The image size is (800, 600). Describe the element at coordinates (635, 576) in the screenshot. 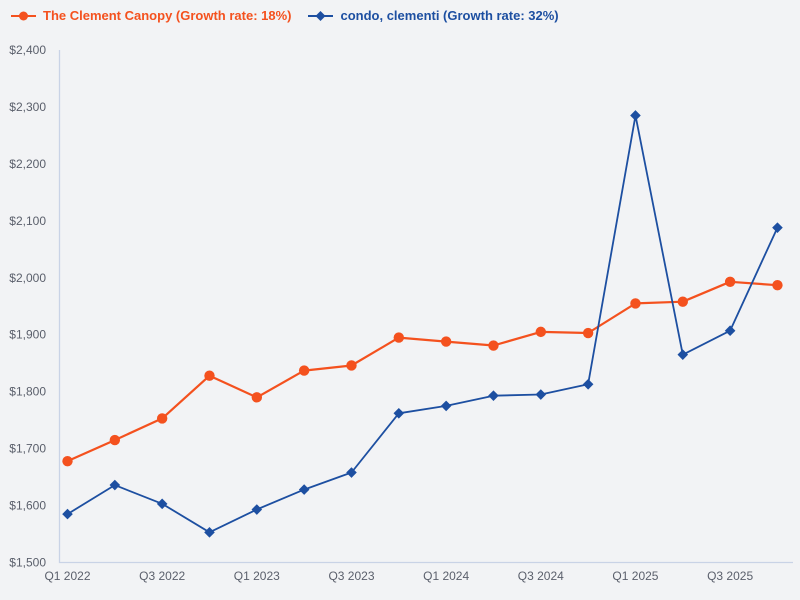

I see `x-tick-label: Q1 2025` at that location.